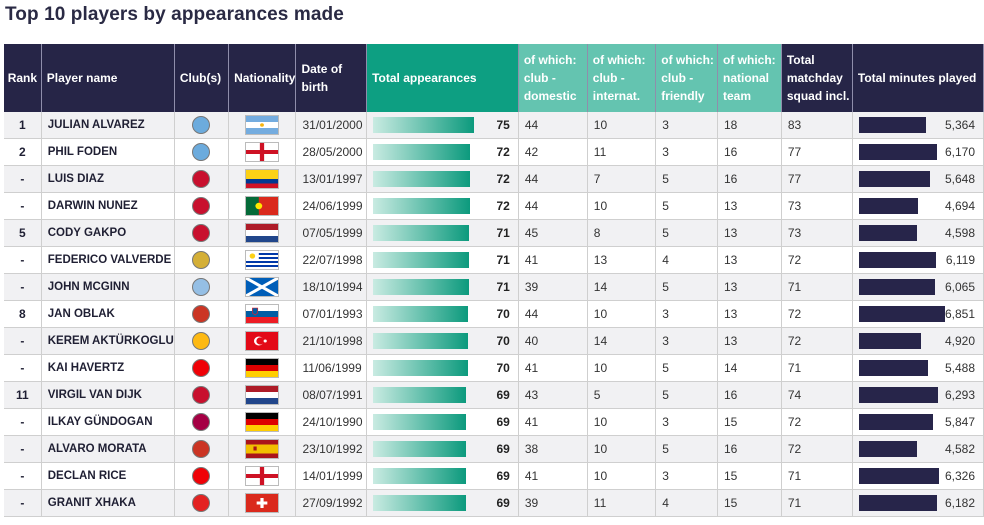 This screenshot has height=525, width=984. I want to click on header-minutes-played: Total minutes played, so click(918, 78).